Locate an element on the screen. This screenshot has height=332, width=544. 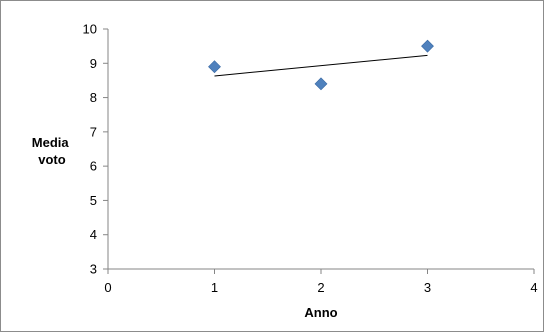
x-tick-label: 3 is located at coordinates (427, 287).